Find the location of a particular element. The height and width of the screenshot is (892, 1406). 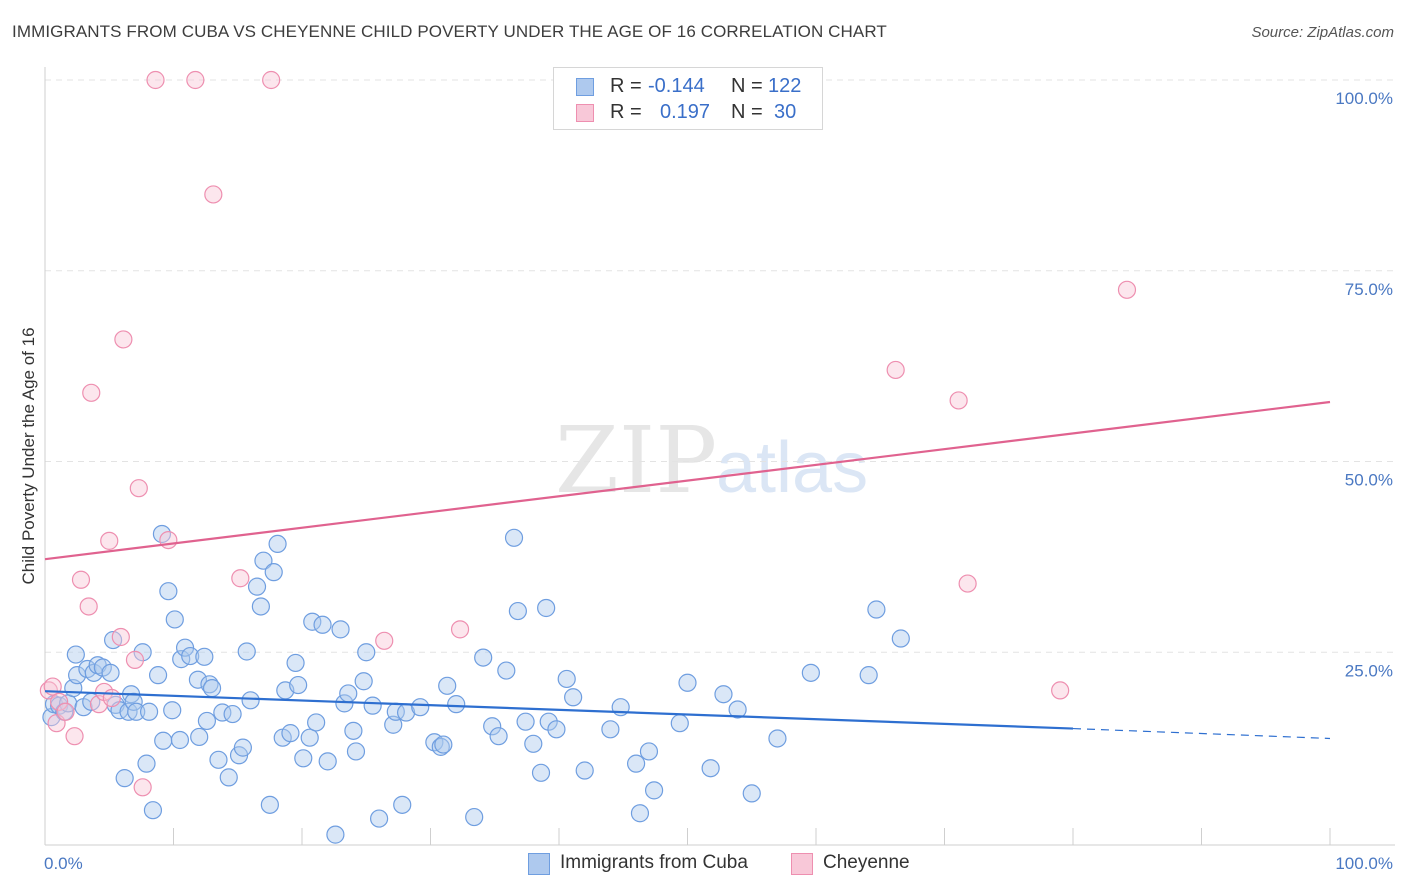

y-tick-label: 100.0% is located at coordinates (1364, 98).